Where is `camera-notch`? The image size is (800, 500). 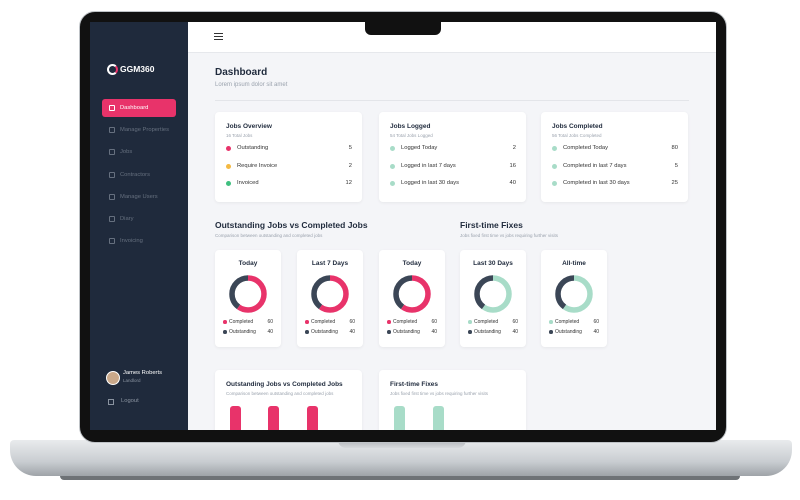
camera-notch is located at coordinates (403, 28).